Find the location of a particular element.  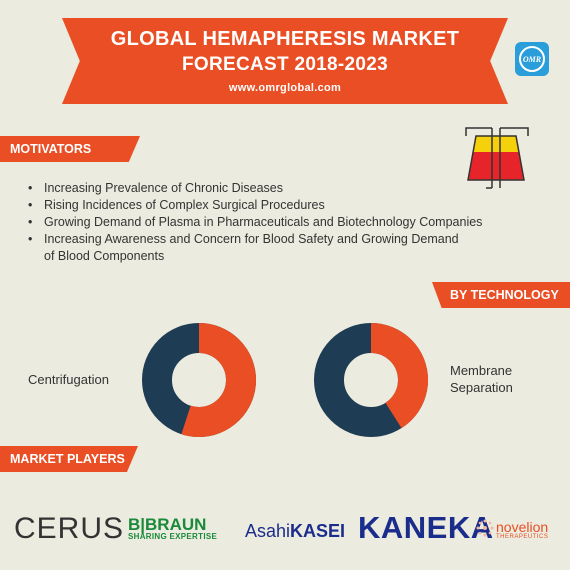

website-link: www.omrglobal.com is located at coordinates (285, 88).